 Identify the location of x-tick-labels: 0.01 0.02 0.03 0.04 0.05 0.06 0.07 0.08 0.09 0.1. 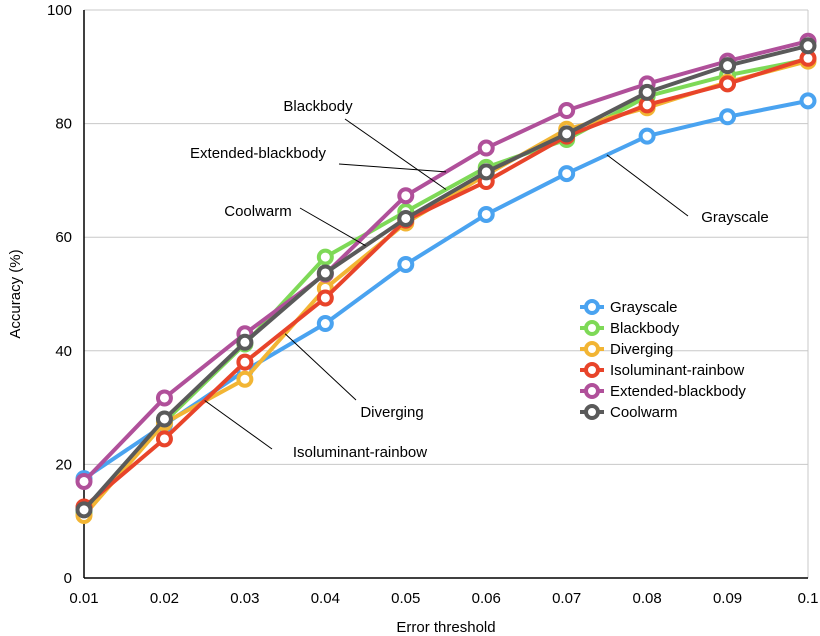
(443, 598).